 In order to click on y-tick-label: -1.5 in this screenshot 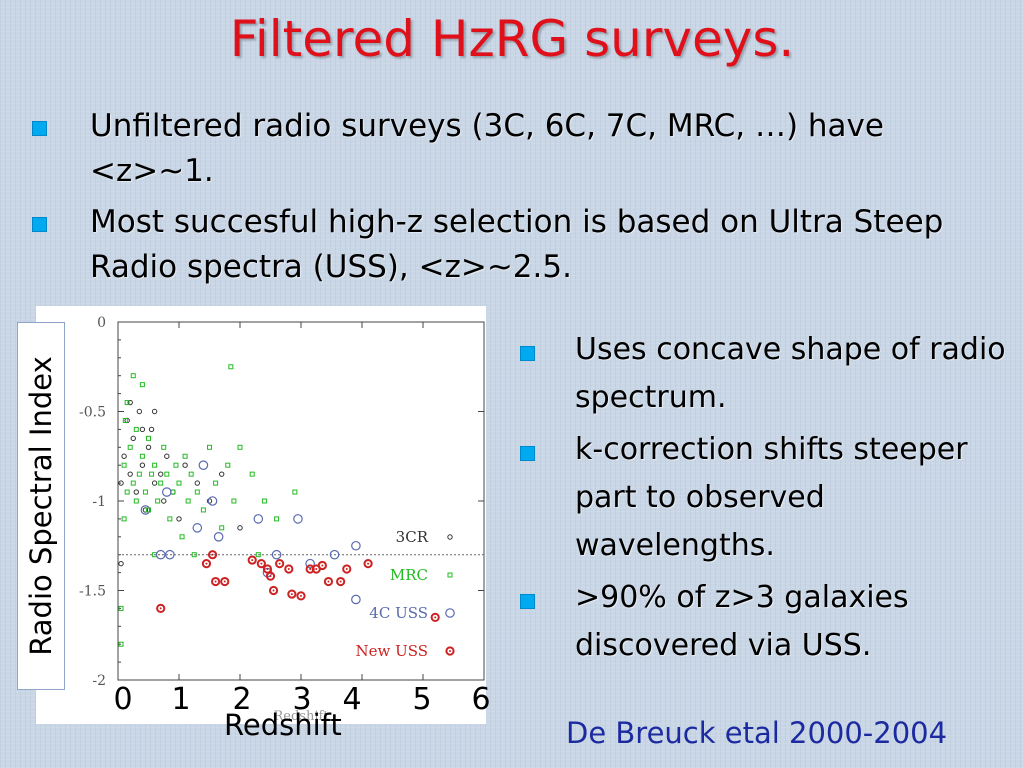, I will do `click(92, 592)`.